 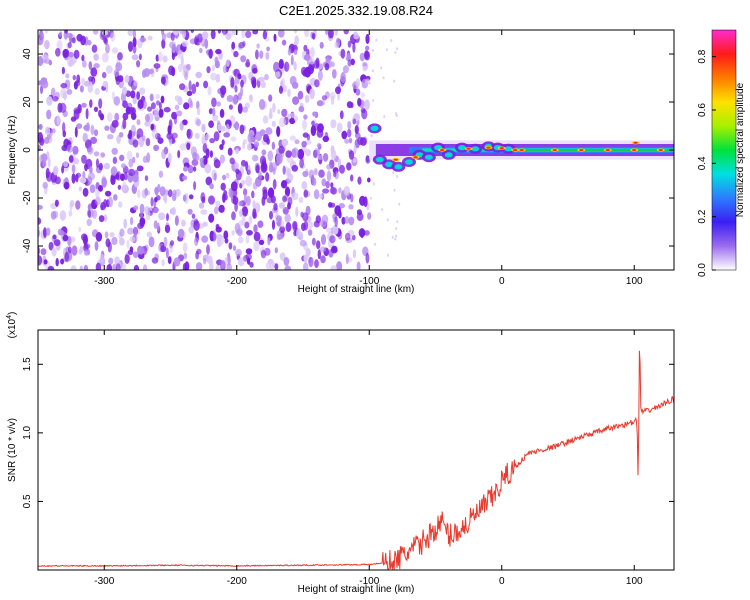 I want to click on snr-multiplier: (x104), so click(x=12, y=325).